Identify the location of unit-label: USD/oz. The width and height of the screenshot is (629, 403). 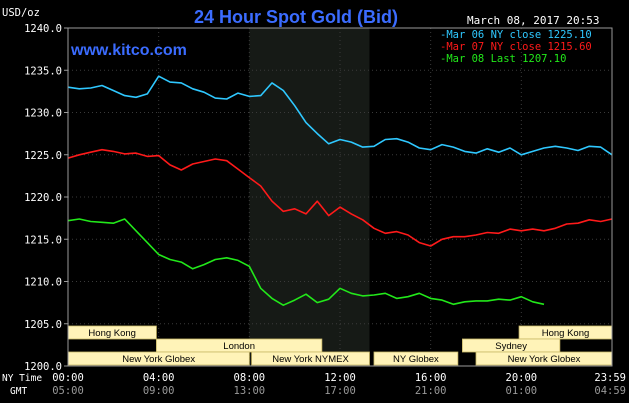
(21, 13).